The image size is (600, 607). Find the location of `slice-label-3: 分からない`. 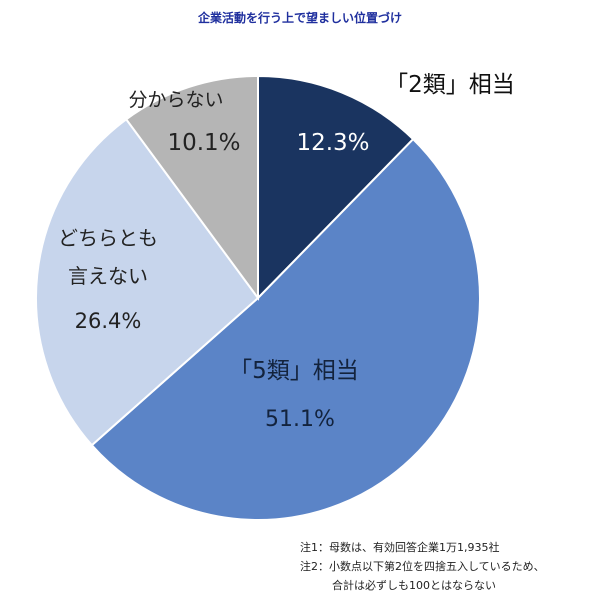

slice-label-3: 分からない is located at coordinates (175, 100).